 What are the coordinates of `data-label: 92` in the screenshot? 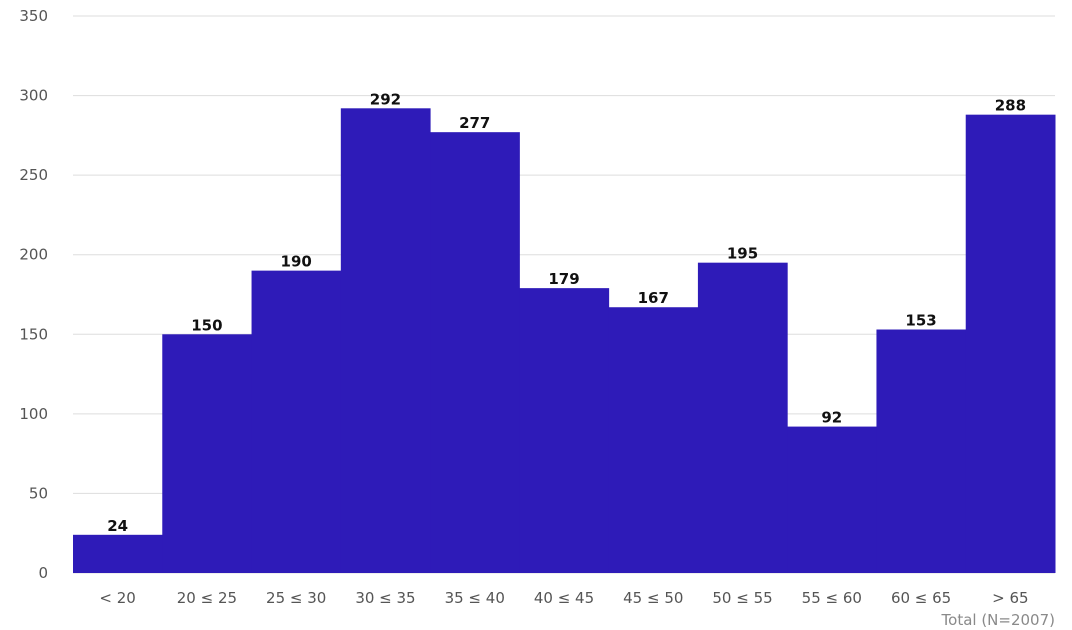 It's located at (831, 418).